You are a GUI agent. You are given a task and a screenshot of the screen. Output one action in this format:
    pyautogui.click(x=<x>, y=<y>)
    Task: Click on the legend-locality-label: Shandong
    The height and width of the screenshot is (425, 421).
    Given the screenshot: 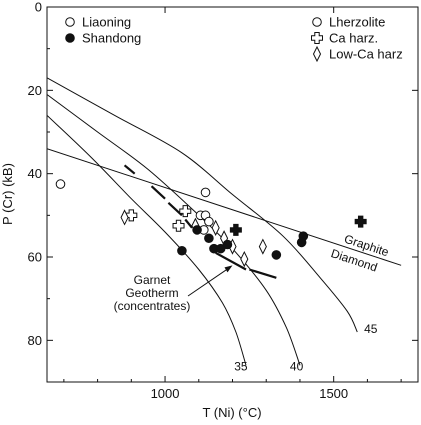 What is the action you would take?
    pyautogui.click(x=111, y=38)
    